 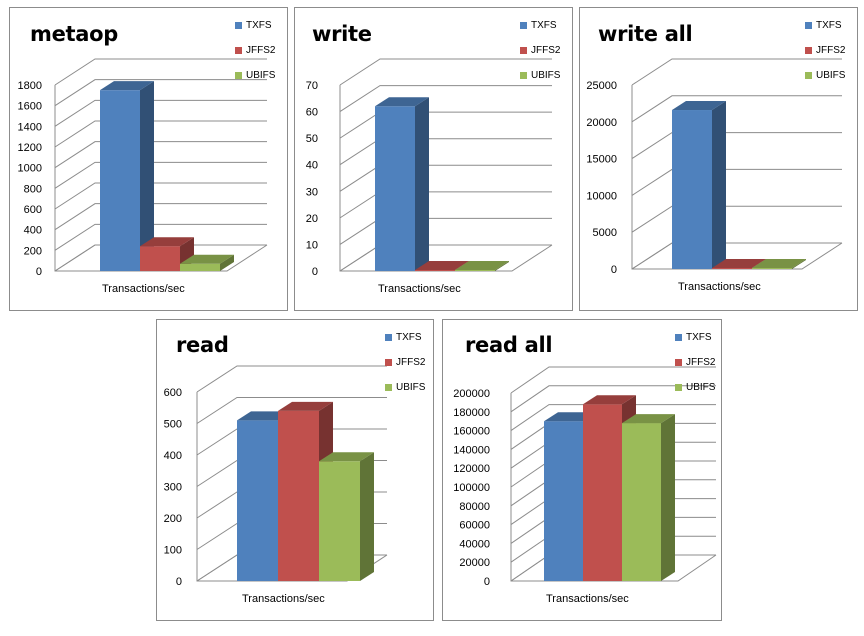 What do you see at coordinates (312, 166) in the screenshot?
I see `y-tick-label: 40` at bounding box center [312, 166].